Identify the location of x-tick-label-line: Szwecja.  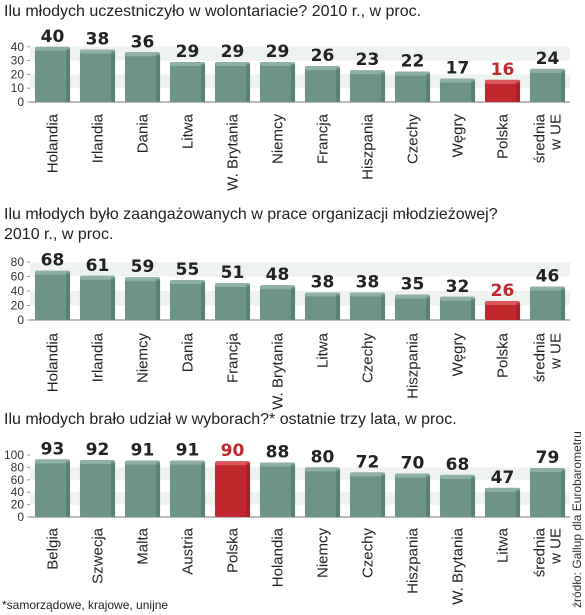
(98, 555).